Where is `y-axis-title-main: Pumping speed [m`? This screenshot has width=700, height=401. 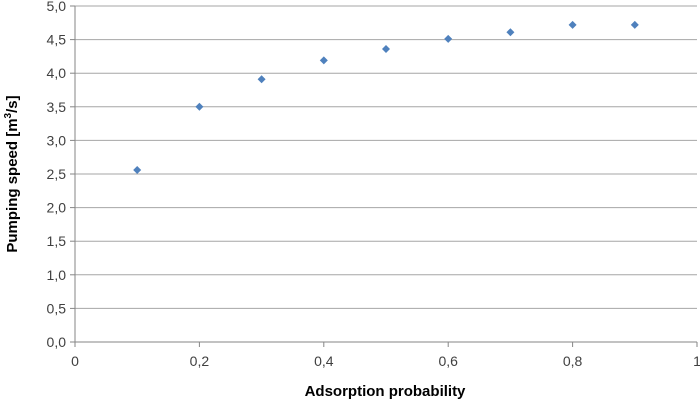
y-axis-title-main: Pumping speed [m is located at coordinates (12, 185).